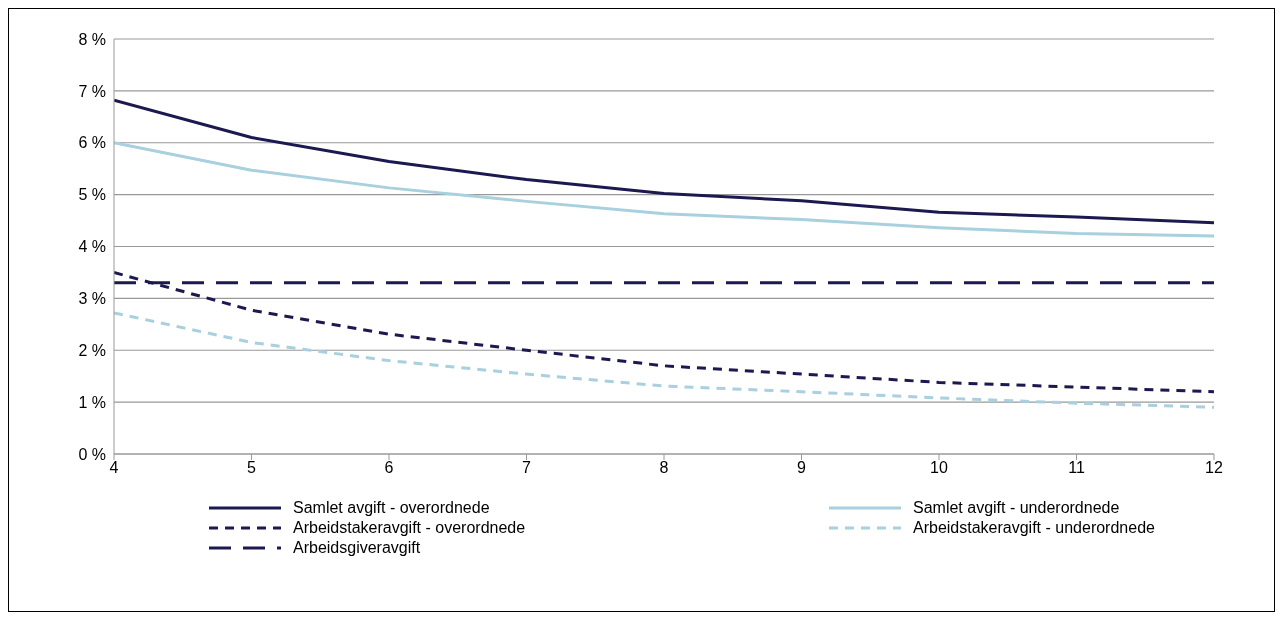 The image size is (1285, 622). What do you see at coordinates (92, 91) in the screenshot?
I see `y-tick-label: 7 %` at bounding box center [92, 91].